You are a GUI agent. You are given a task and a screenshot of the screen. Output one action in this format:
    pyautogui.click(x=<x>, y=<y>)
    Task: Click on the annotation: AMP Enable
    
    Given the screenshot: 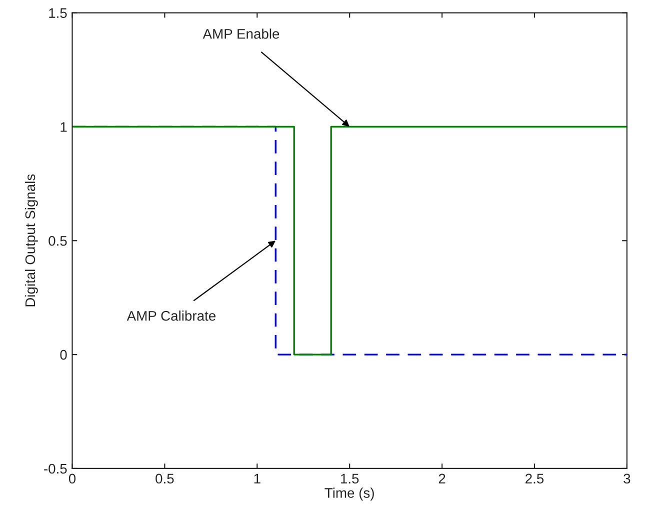 What is the action you would take?
    pyautogui.click(x=241, y=33)
    